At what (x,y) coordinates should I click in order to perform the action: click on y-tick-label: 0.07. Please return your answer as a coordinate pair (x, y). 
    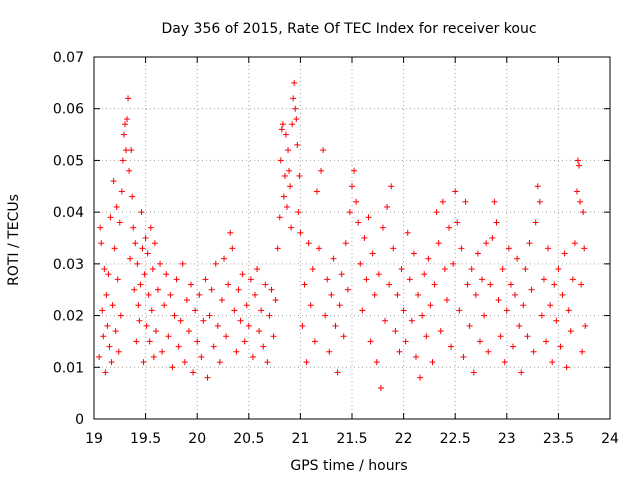
    Looking at the image, I should click on (68, 58).